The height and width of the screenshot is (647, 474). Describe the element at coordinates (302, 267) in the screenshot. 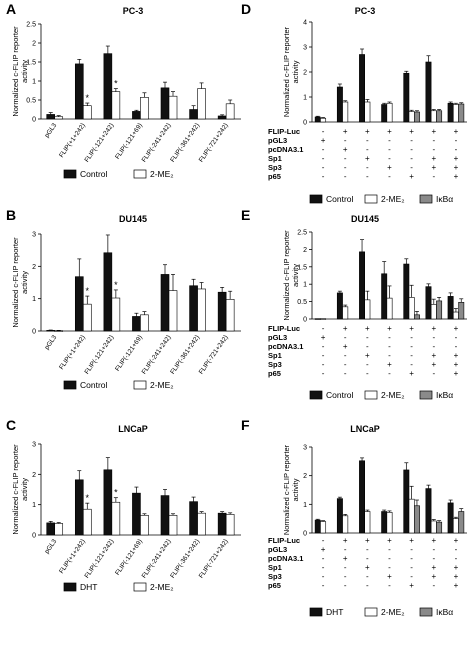

I see `panel-E-ytick-label: 1.5` at that location.